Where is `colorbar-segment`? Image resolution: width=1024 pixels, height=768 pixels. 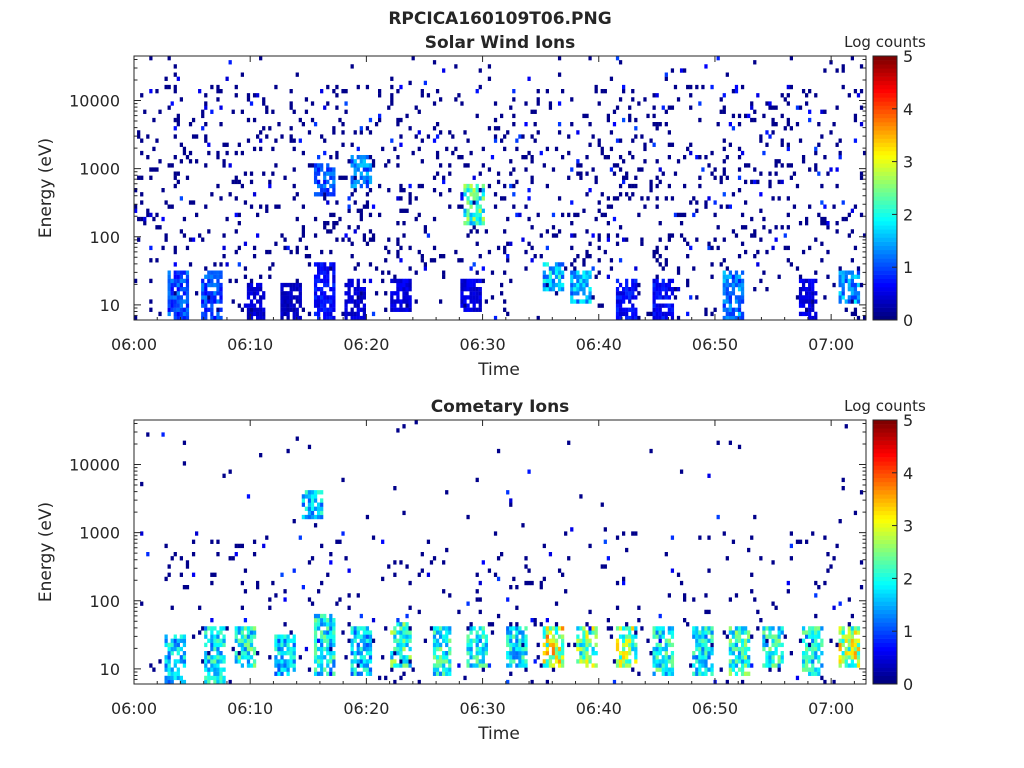 colorbar-segment is located at coordinates (885, 492).